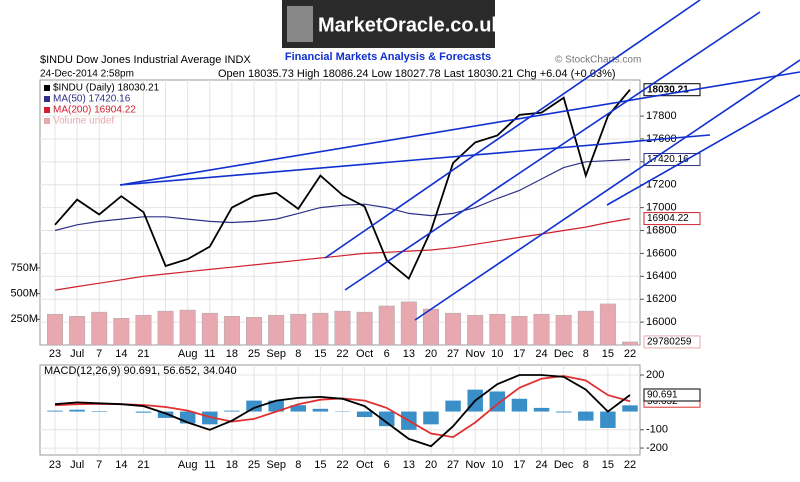  What do you see at coordinates (24, 294) in the screenshot?
I see `y2-tick-label: 500M` at bounding box center [24, 294].